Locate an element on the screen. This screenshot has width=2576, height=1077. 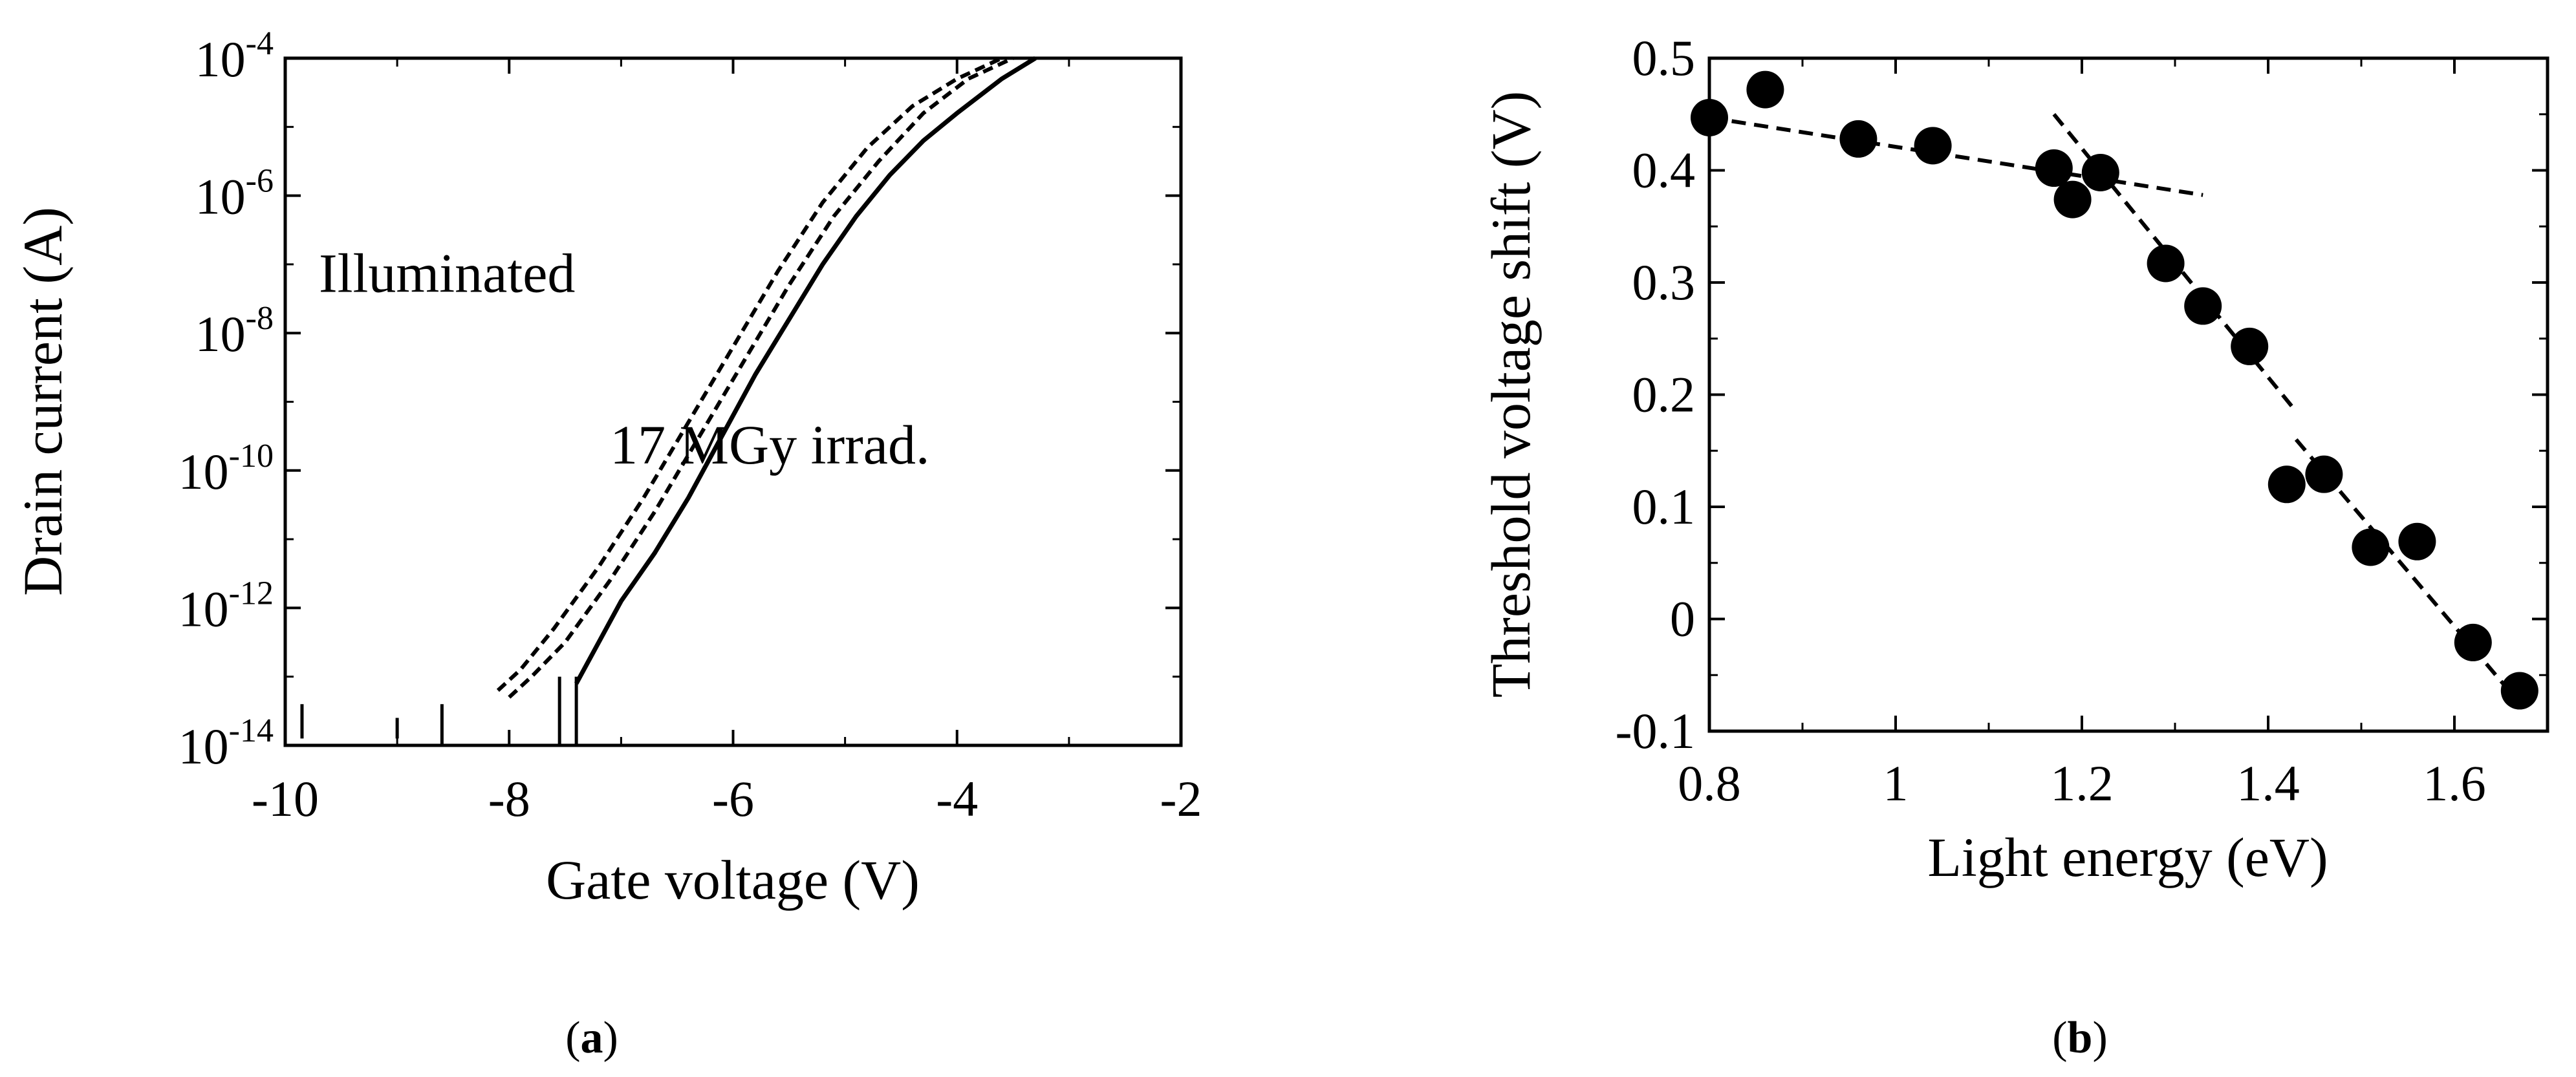
panel-b-x-tick-label: 1.2 is located at coordinates (2082, 783).